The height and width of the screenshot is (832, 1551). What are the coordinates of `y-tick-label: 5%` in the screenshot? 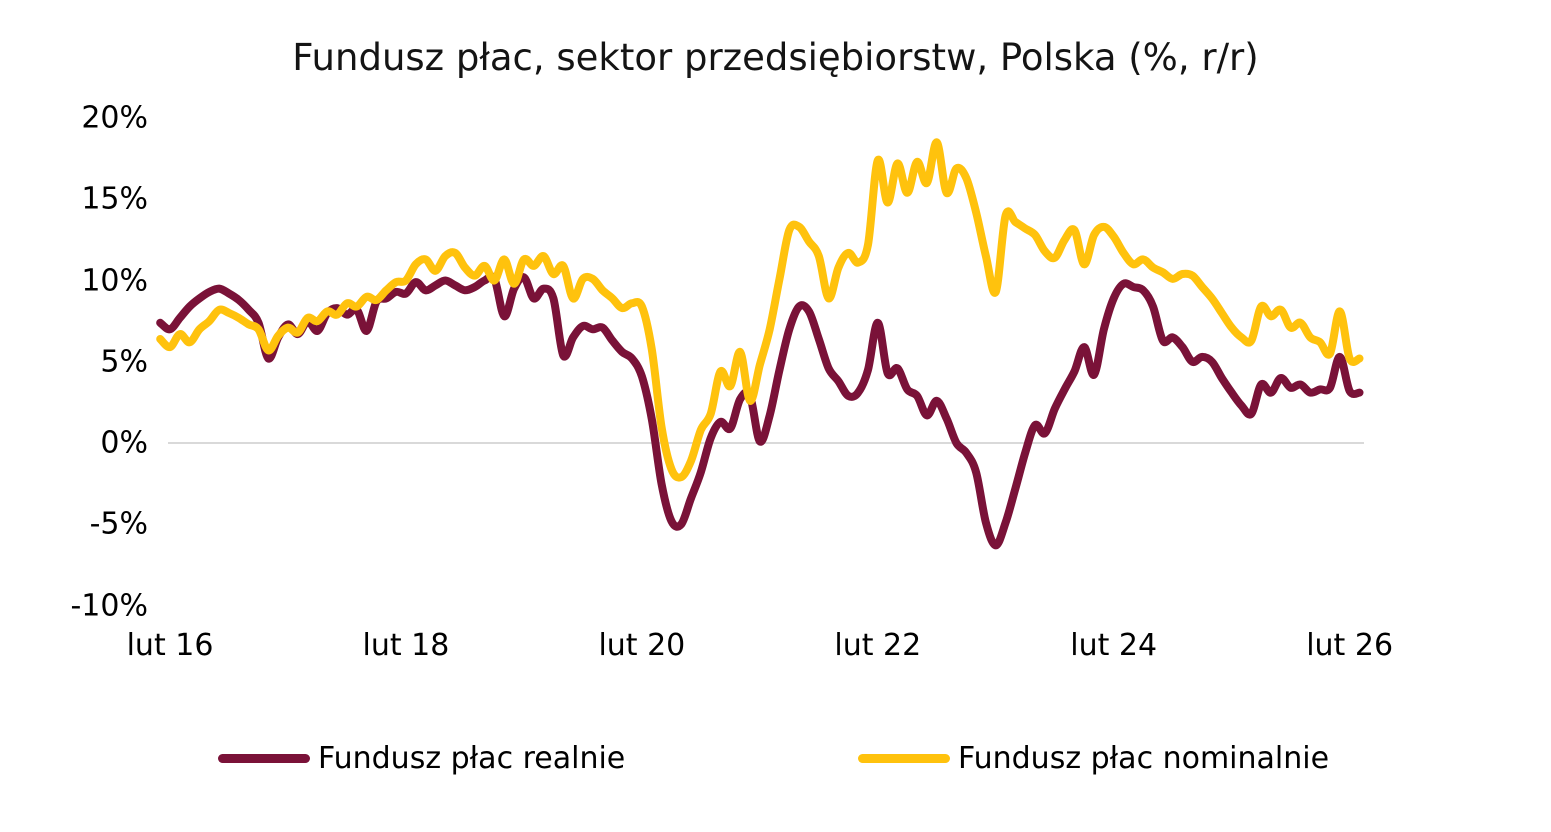 It's located at (124, 362).